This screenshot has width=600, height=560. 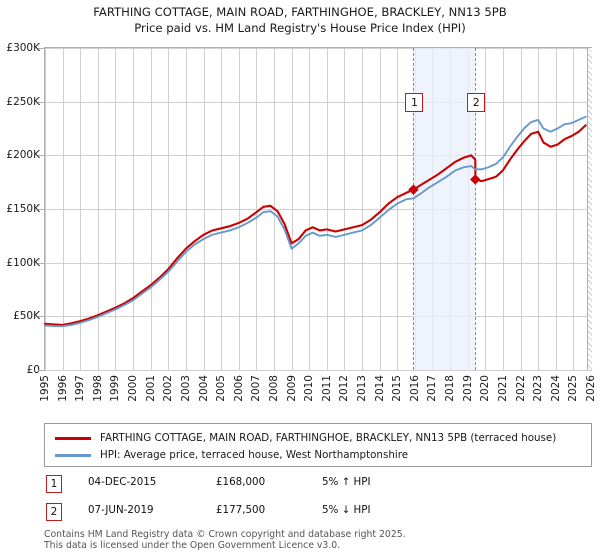 I want to click on x-axis-tick-label: 2007, so click(x=256, y=388).